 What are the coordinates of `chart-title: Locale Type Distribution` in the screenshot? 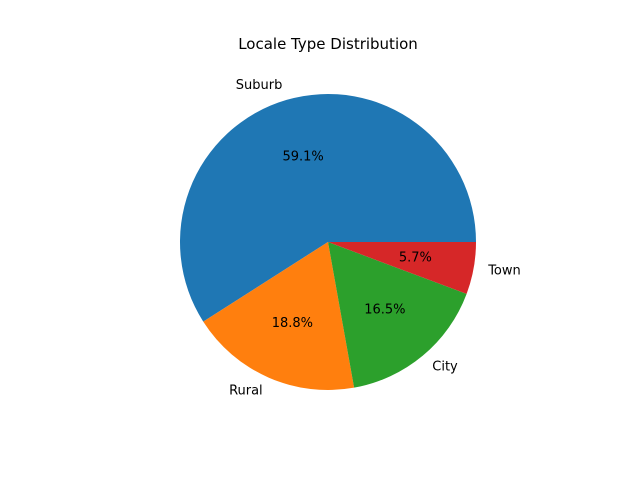 It's located at (328, 44).